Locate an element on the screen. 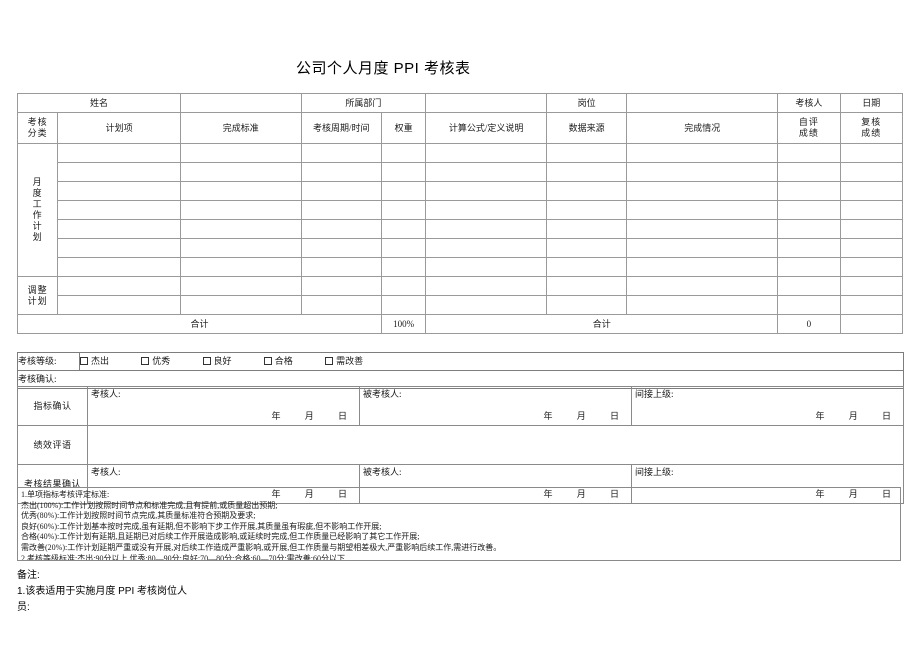  performance-comment-value is located at coordinates (495, 445).